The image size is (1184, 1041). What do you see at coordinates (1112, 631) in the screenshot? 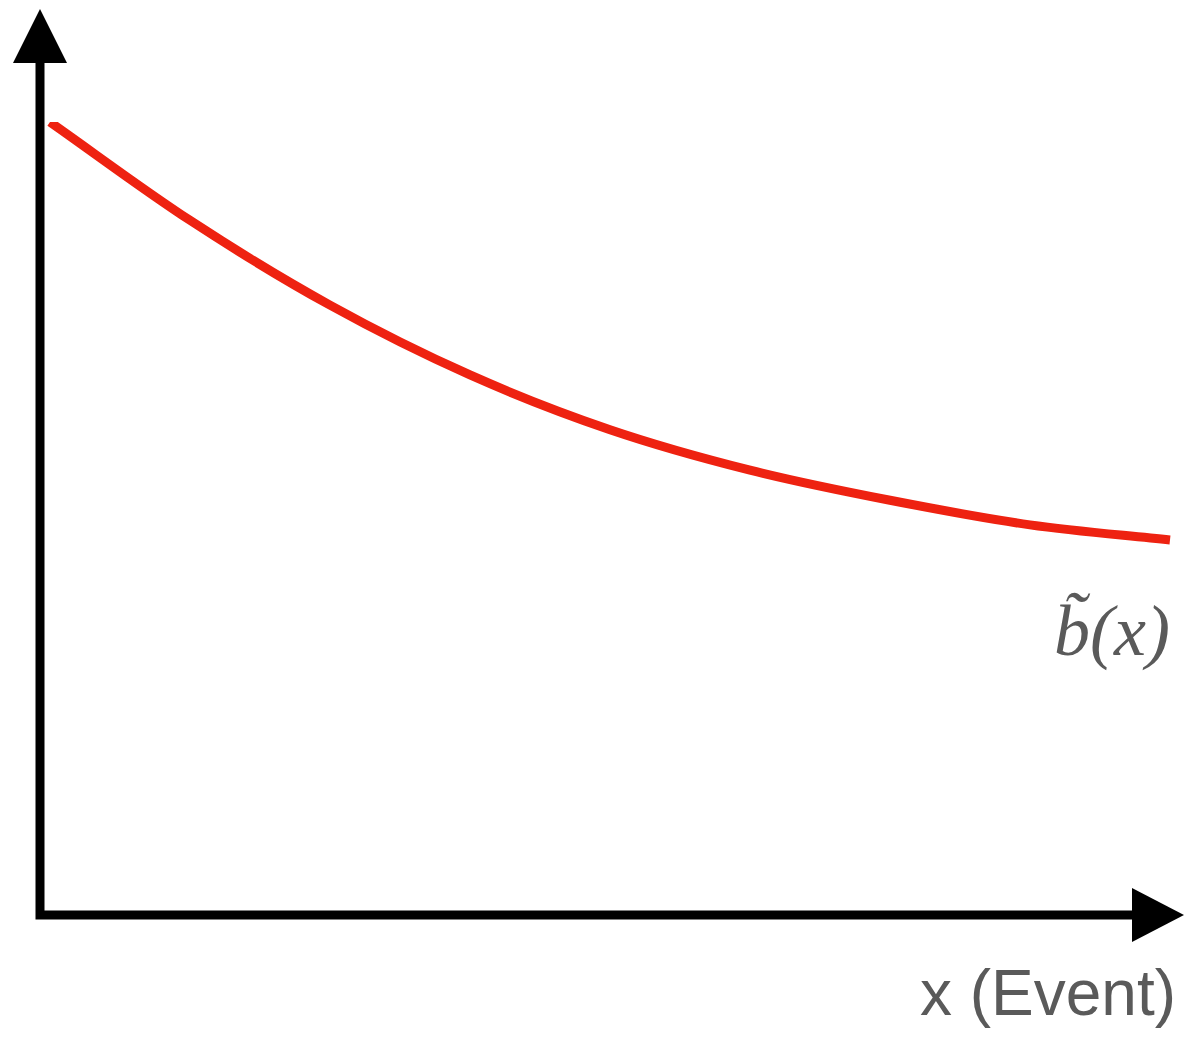
I see `series-label: b̃(x)` at bounding box center [1112, 631].